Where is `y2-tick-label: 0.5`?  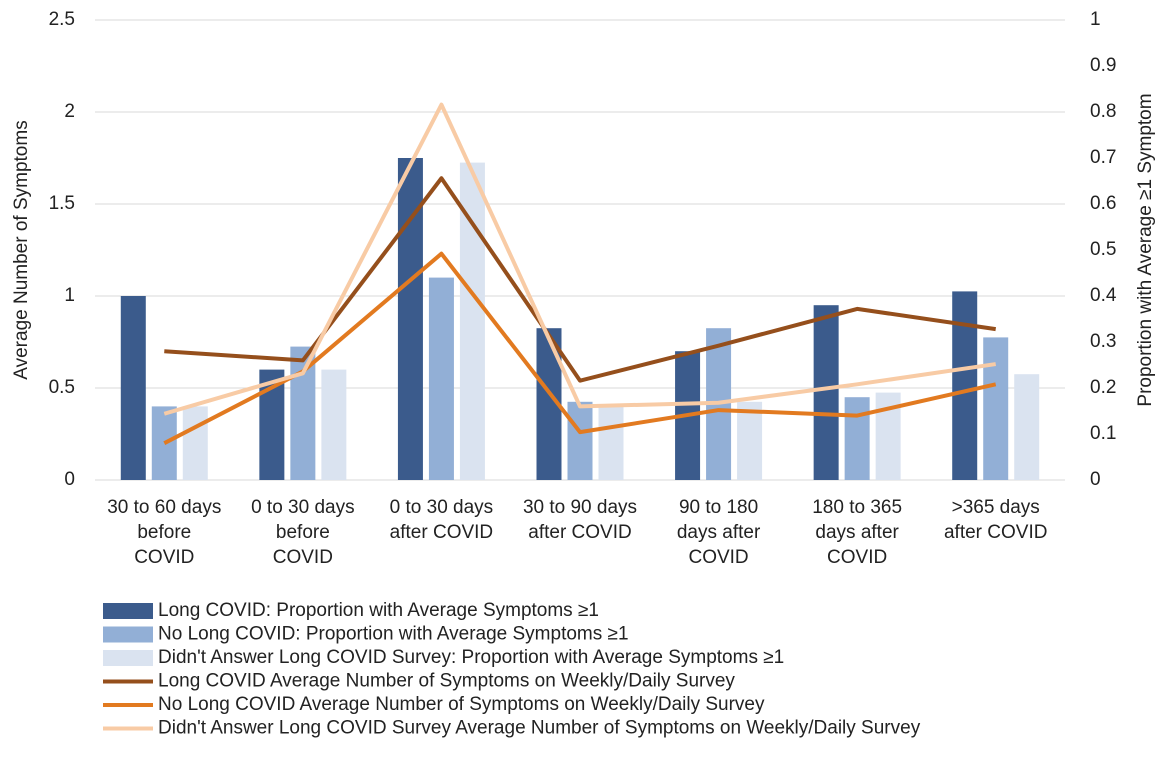
y2-tick-label: 0.5 is located at coordinates (1103, 249).